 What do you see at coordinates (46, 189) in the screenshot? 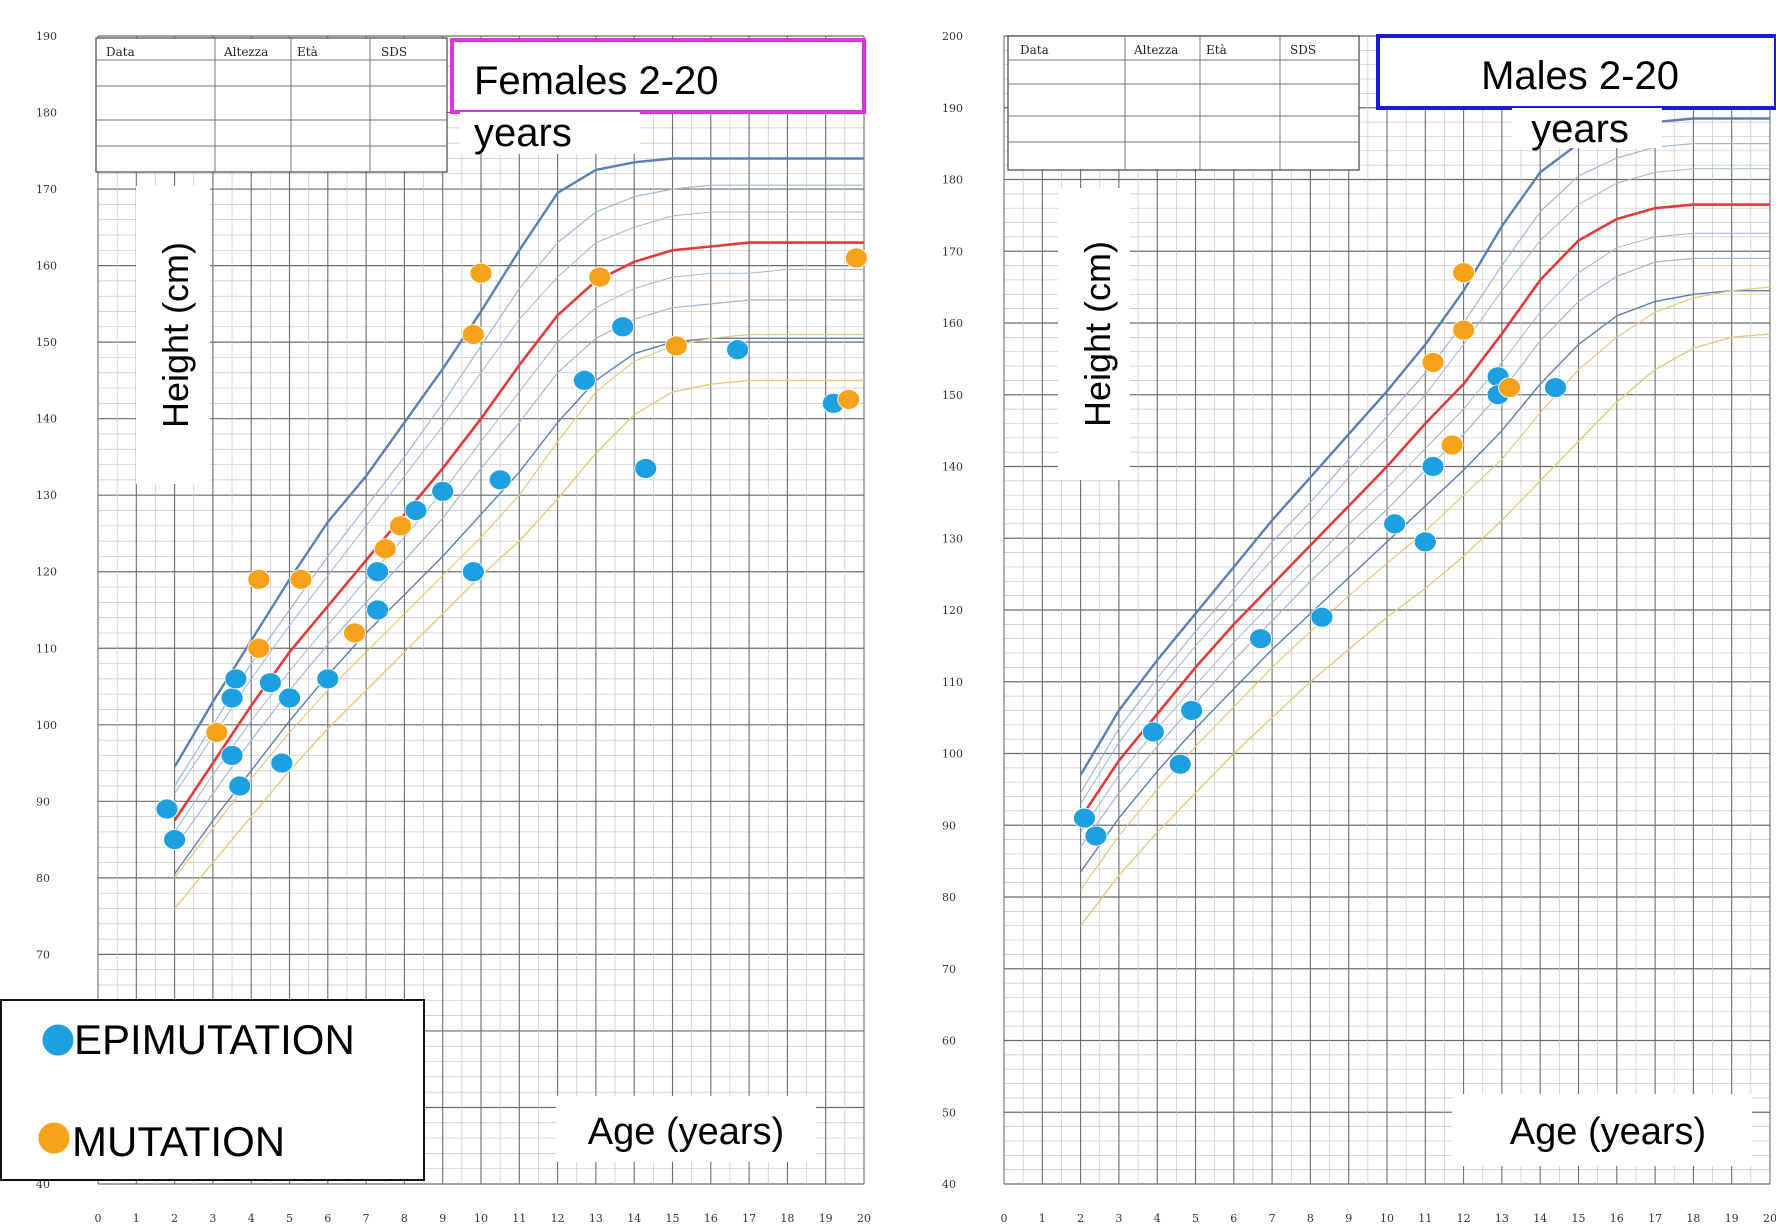
I see `females-y-tick-label: 170` at bounding box center [46, 189].